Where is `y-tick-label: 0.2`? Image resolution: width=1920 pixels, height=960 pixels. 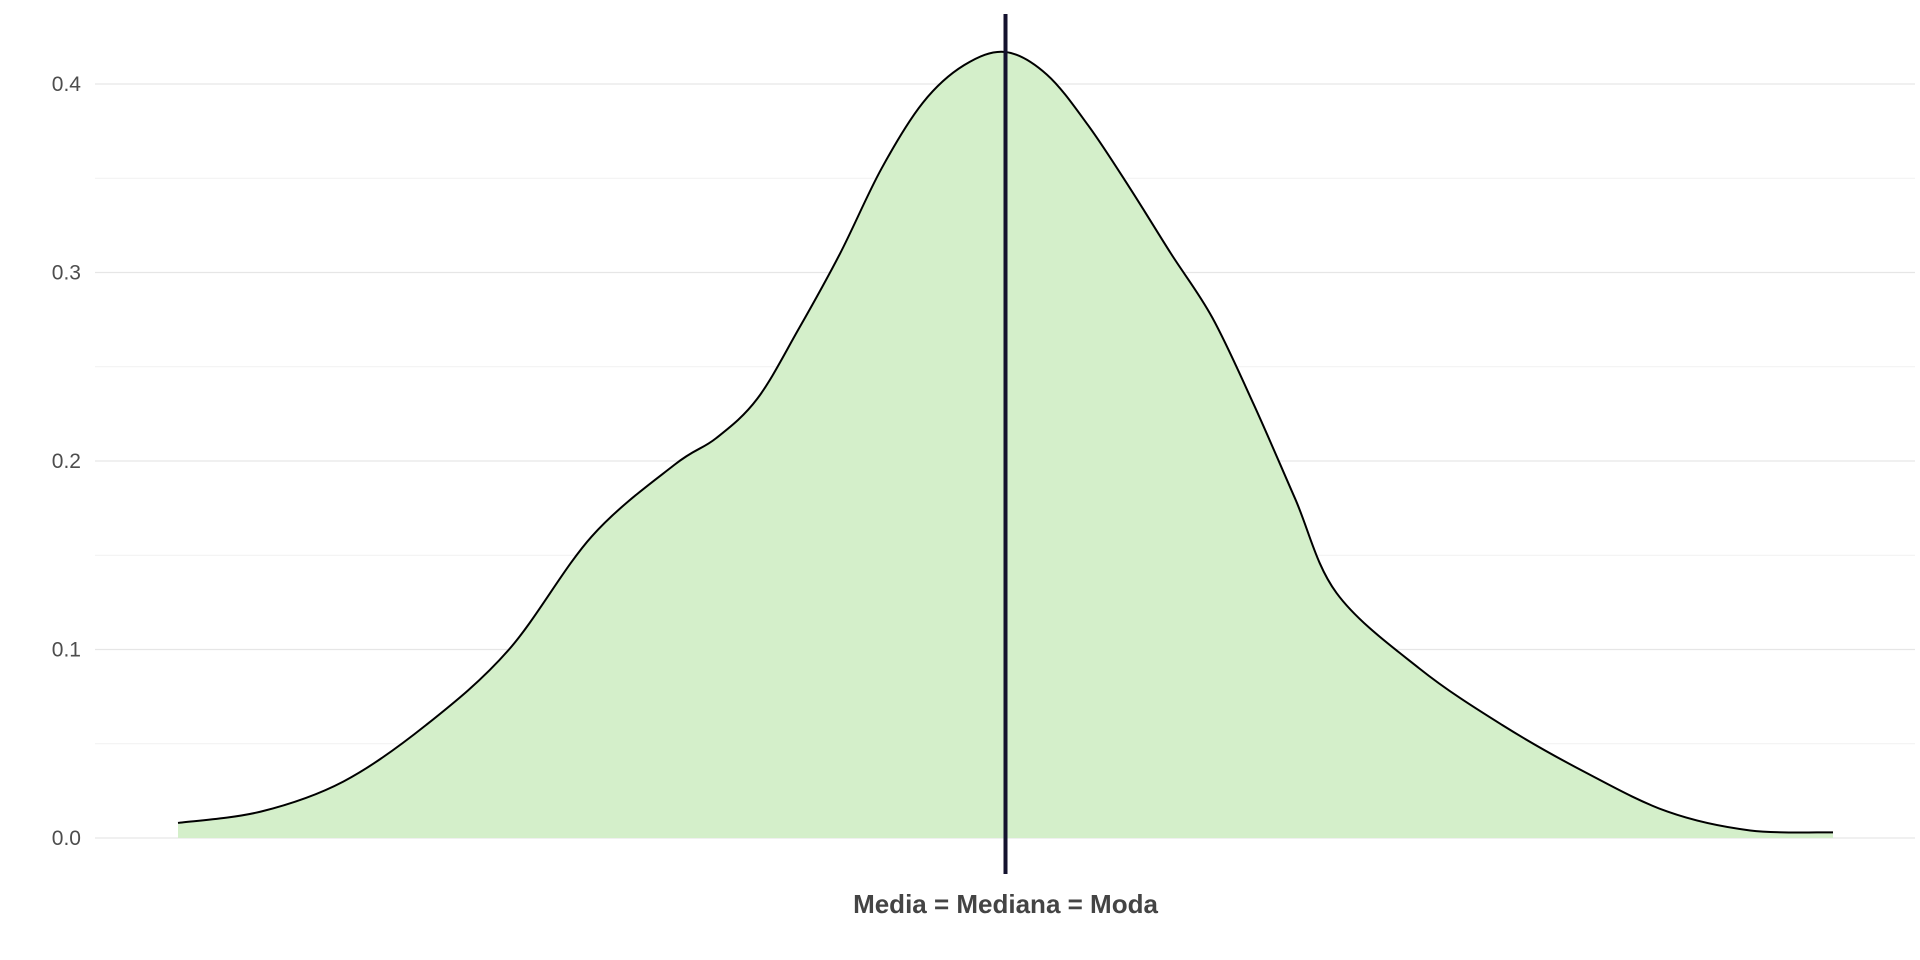 y-tick-label: 0.2 is located at coordinates (66, 461).